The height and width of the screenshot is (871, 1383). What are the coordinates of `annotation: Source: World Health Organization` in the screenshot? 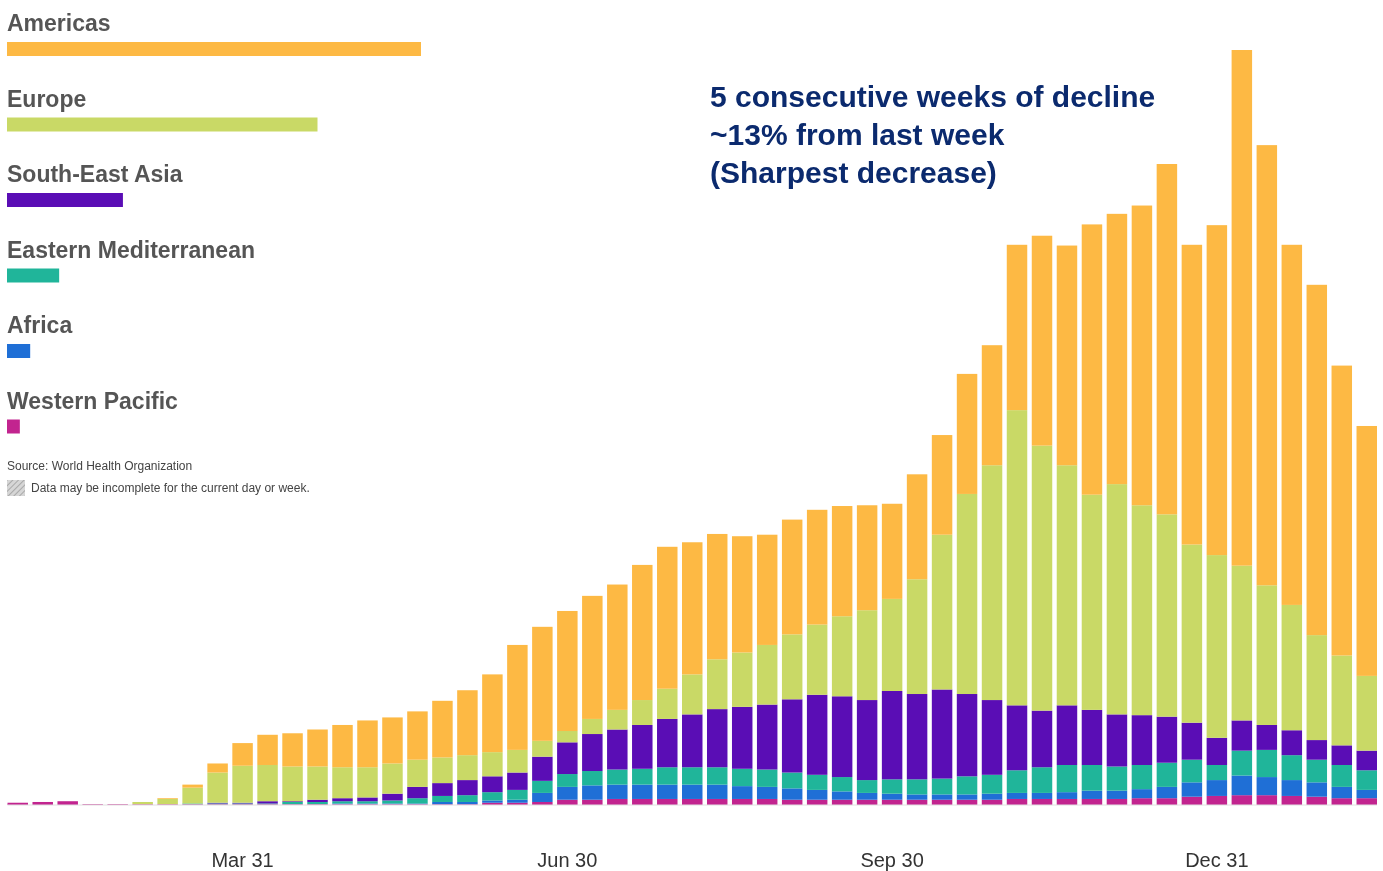 It's located at (100, 466).